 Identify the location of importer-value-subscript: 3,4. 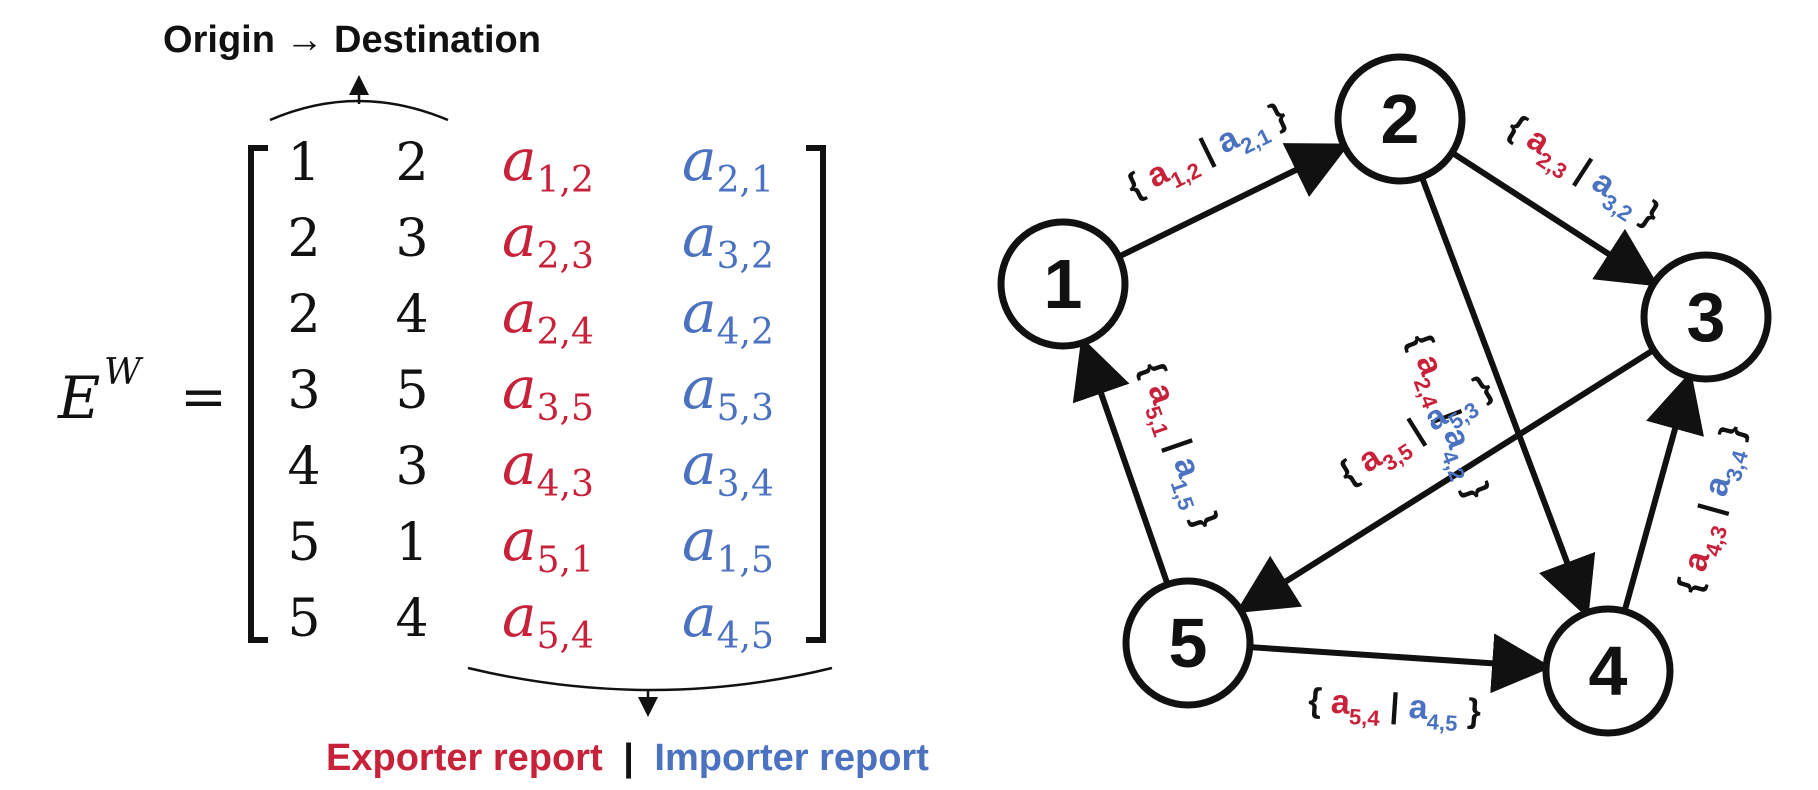
(745, 484).